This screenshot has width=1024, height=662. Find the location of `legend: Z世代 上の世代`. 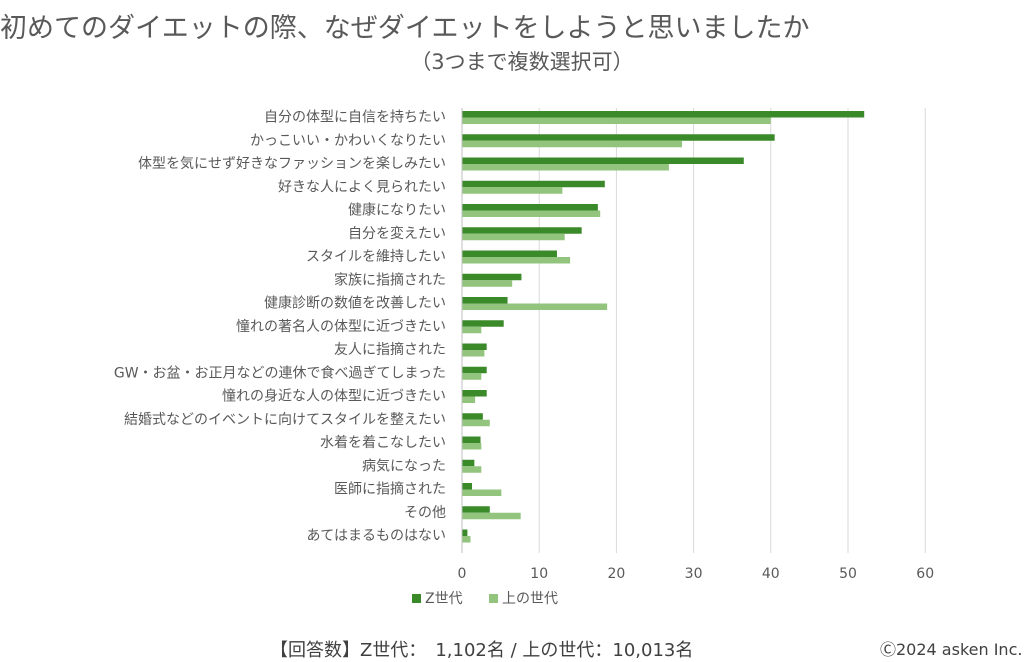

legend: Z世代 上の世代 is located at coordinates (485, 599).